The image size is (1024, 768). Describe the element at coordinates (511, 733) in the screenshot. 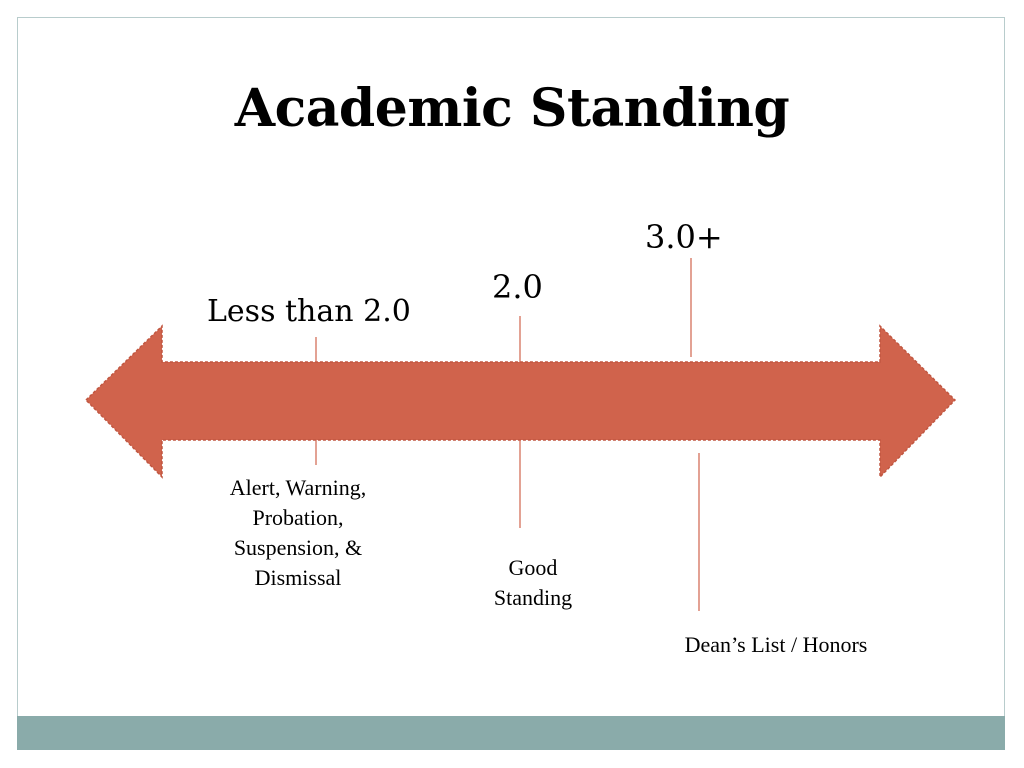

I see `footer-band` at that location.